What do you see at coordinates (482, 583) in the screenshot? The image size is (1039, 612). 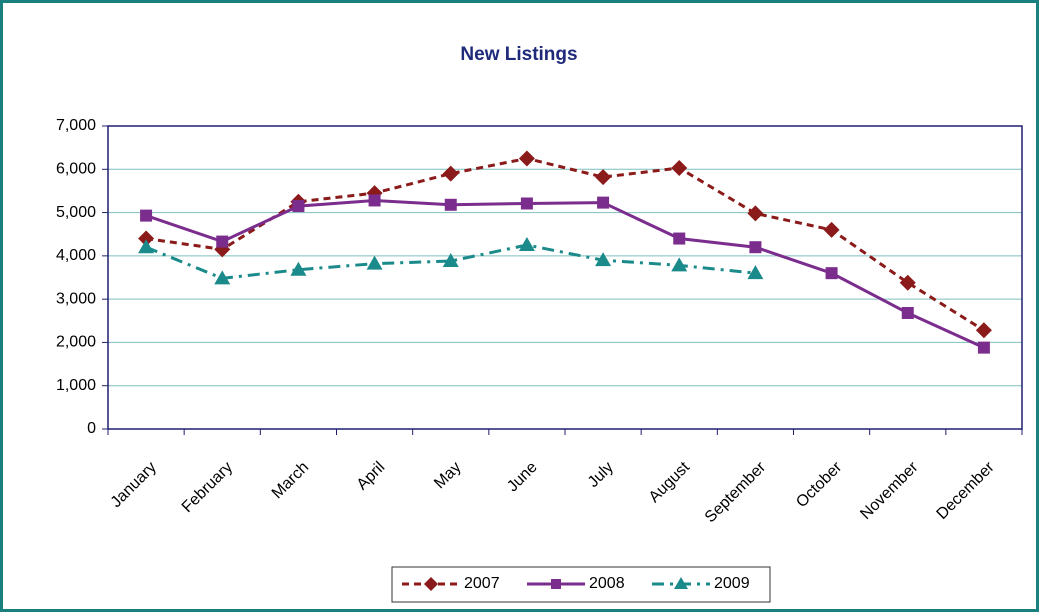 I see `legend-label: 2007` at bounding box center [482, 583].